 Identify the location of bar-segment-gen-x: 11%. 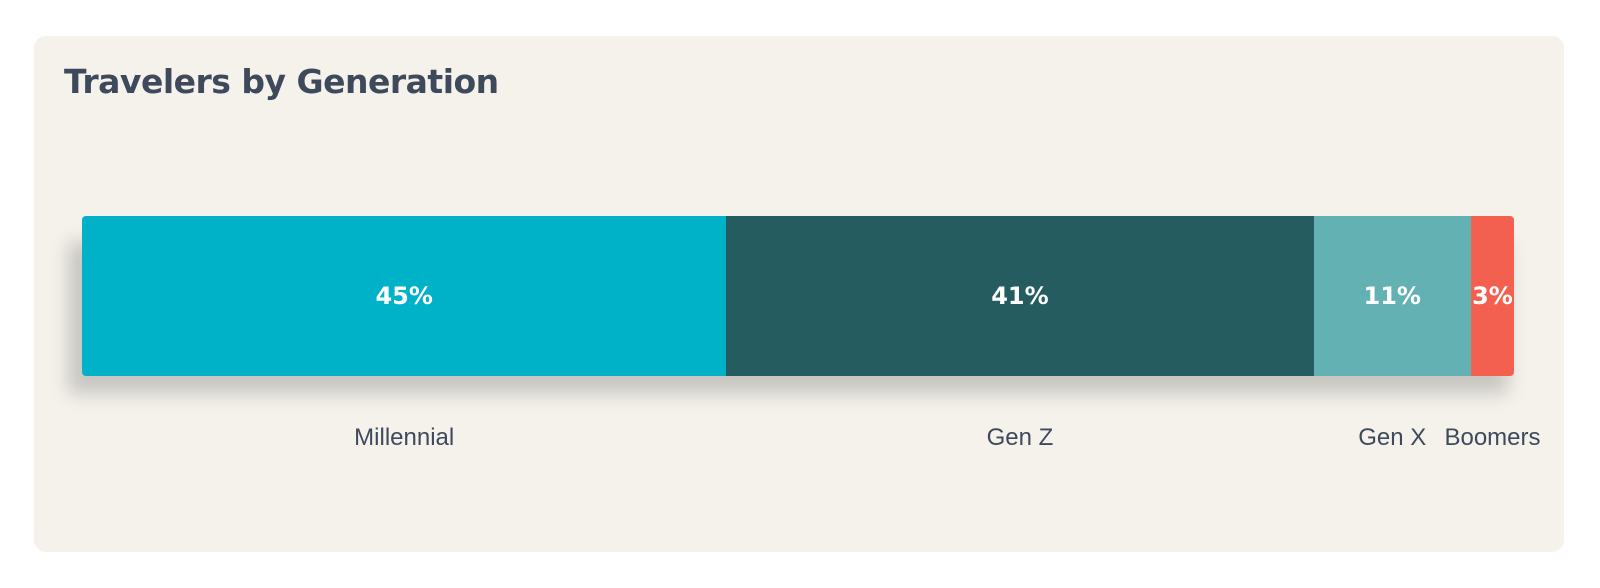
(1392, 296).